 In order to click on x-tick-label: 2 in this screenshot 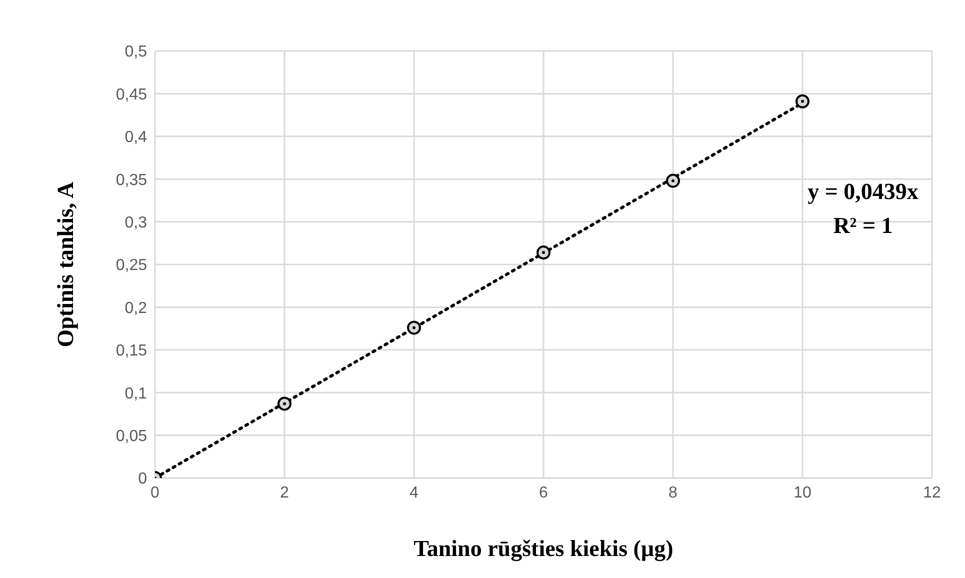, I will do `click(285, 493)`.